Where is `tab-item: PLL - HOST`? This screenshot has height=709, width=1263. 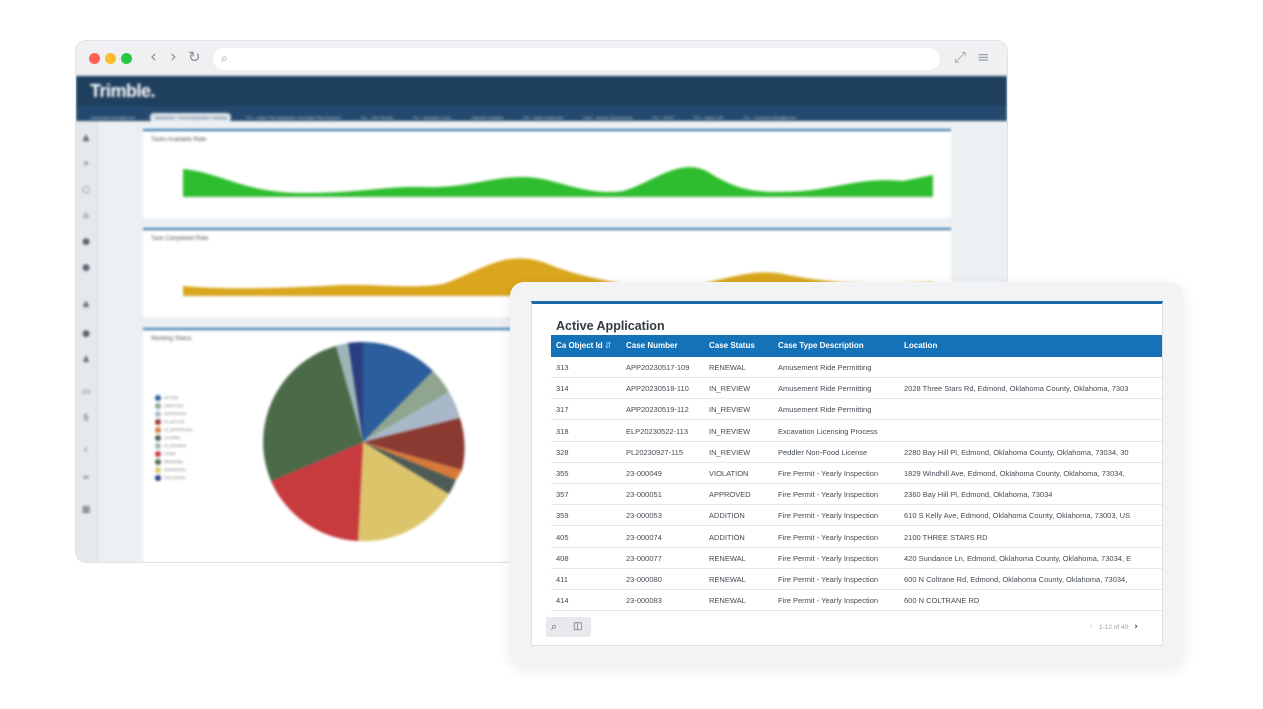
tab-item: PLL - HOST is located at coordinates (663, 117).